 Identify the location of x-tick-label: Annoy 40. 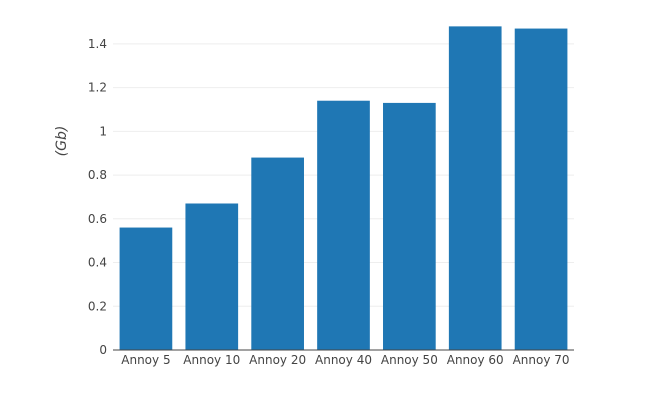
(343, 360).